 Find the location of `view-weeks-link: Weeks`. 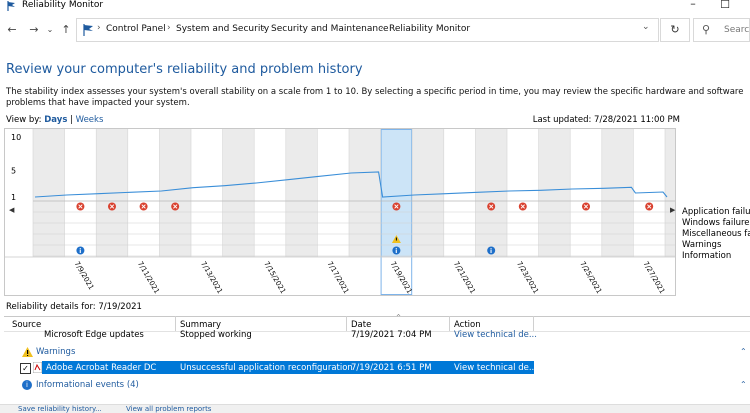

view-weeks-link: Weeks is located at coordinates (89, 120).